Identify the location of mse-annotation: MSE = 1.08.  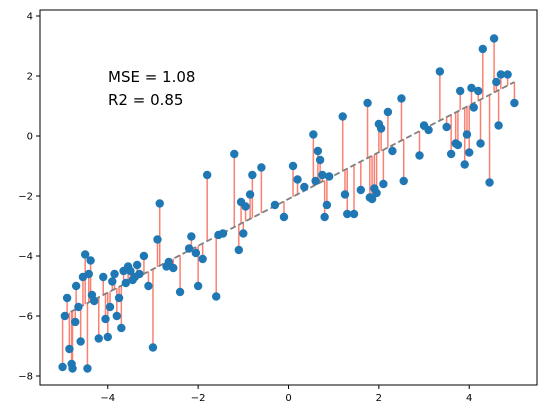
(151, 77).